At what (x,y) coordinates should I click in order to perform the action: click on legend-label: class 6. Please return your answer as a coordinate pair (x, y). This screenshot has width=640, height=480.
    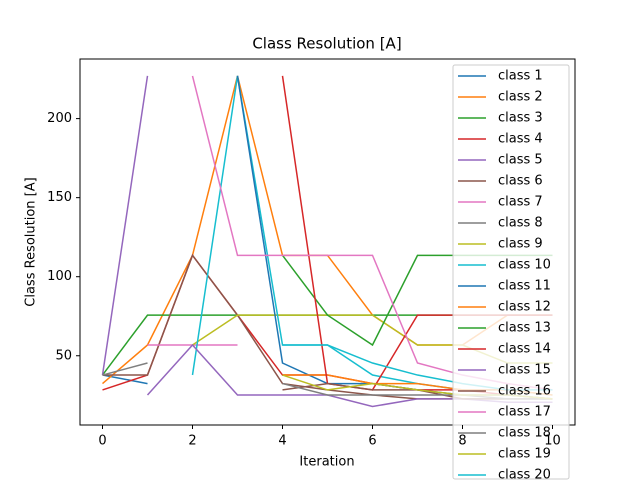
    Looking at the image, I should click on (520, 181).